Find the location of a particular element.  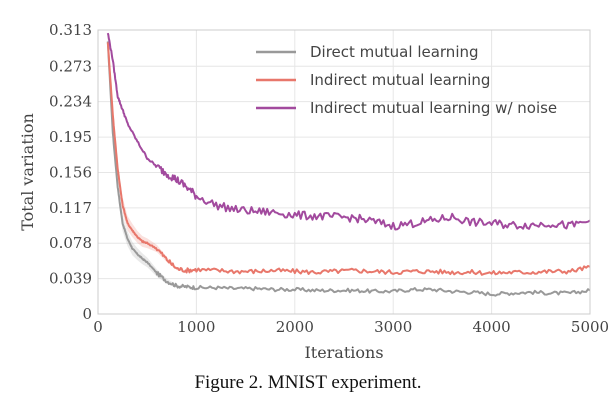

y-tick-label: 0.234 is located at coordinates (70, 102).